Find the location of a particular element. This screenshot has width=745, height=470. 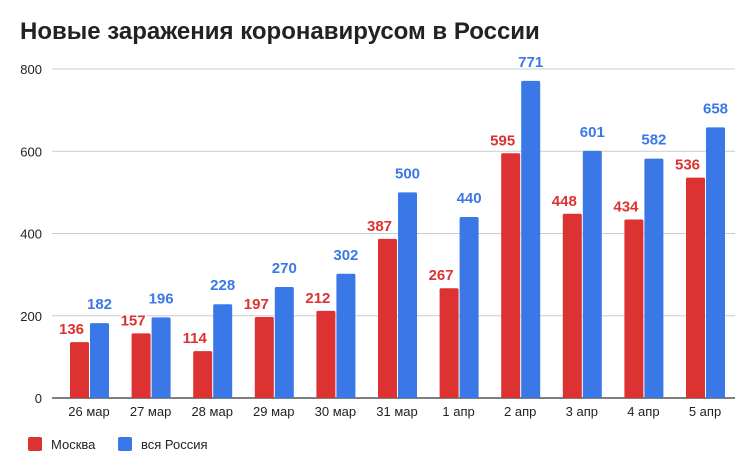

data-label: 270 is located at coordinates (284, 268).